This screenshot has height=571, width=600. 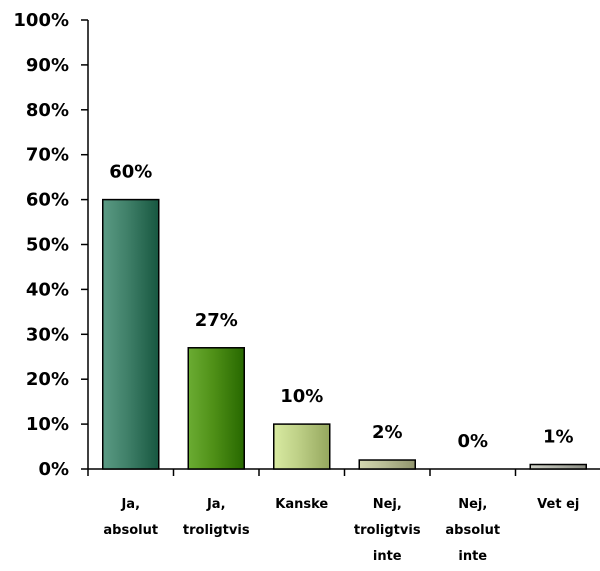 I want to click on y-tick-label: 0%, so click(x=53, y=469).